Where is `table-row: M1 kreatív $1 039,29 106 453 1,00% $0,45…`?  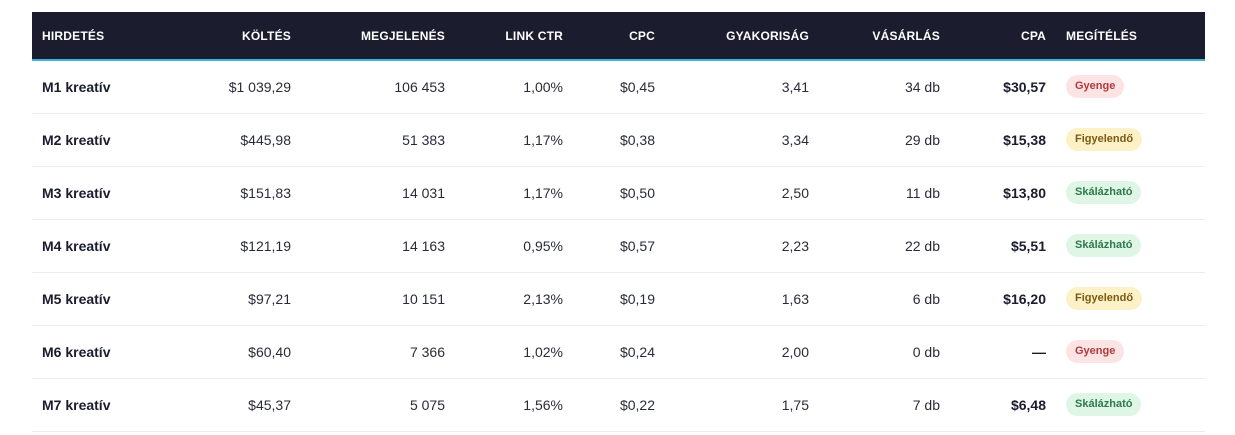 table-row: M1 kreatív $1 039,29 106 453 1,00% $0,45… is located at coordinates (618, 86).